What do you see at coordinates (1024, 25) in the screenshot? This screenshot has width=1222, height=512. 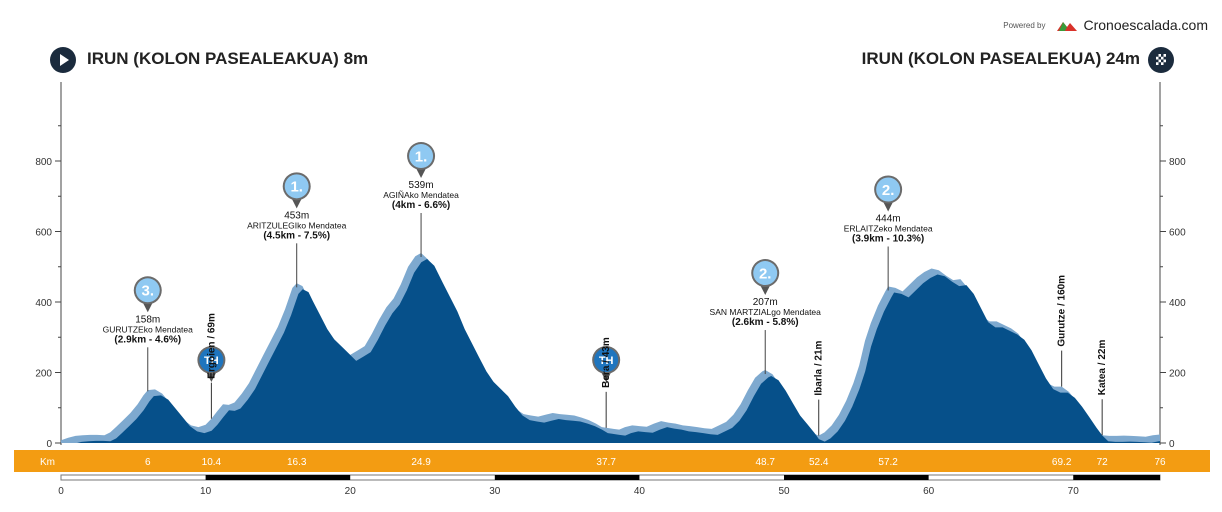 I see `powered-by-text: Powered by` at bounding box center [1024, 25].